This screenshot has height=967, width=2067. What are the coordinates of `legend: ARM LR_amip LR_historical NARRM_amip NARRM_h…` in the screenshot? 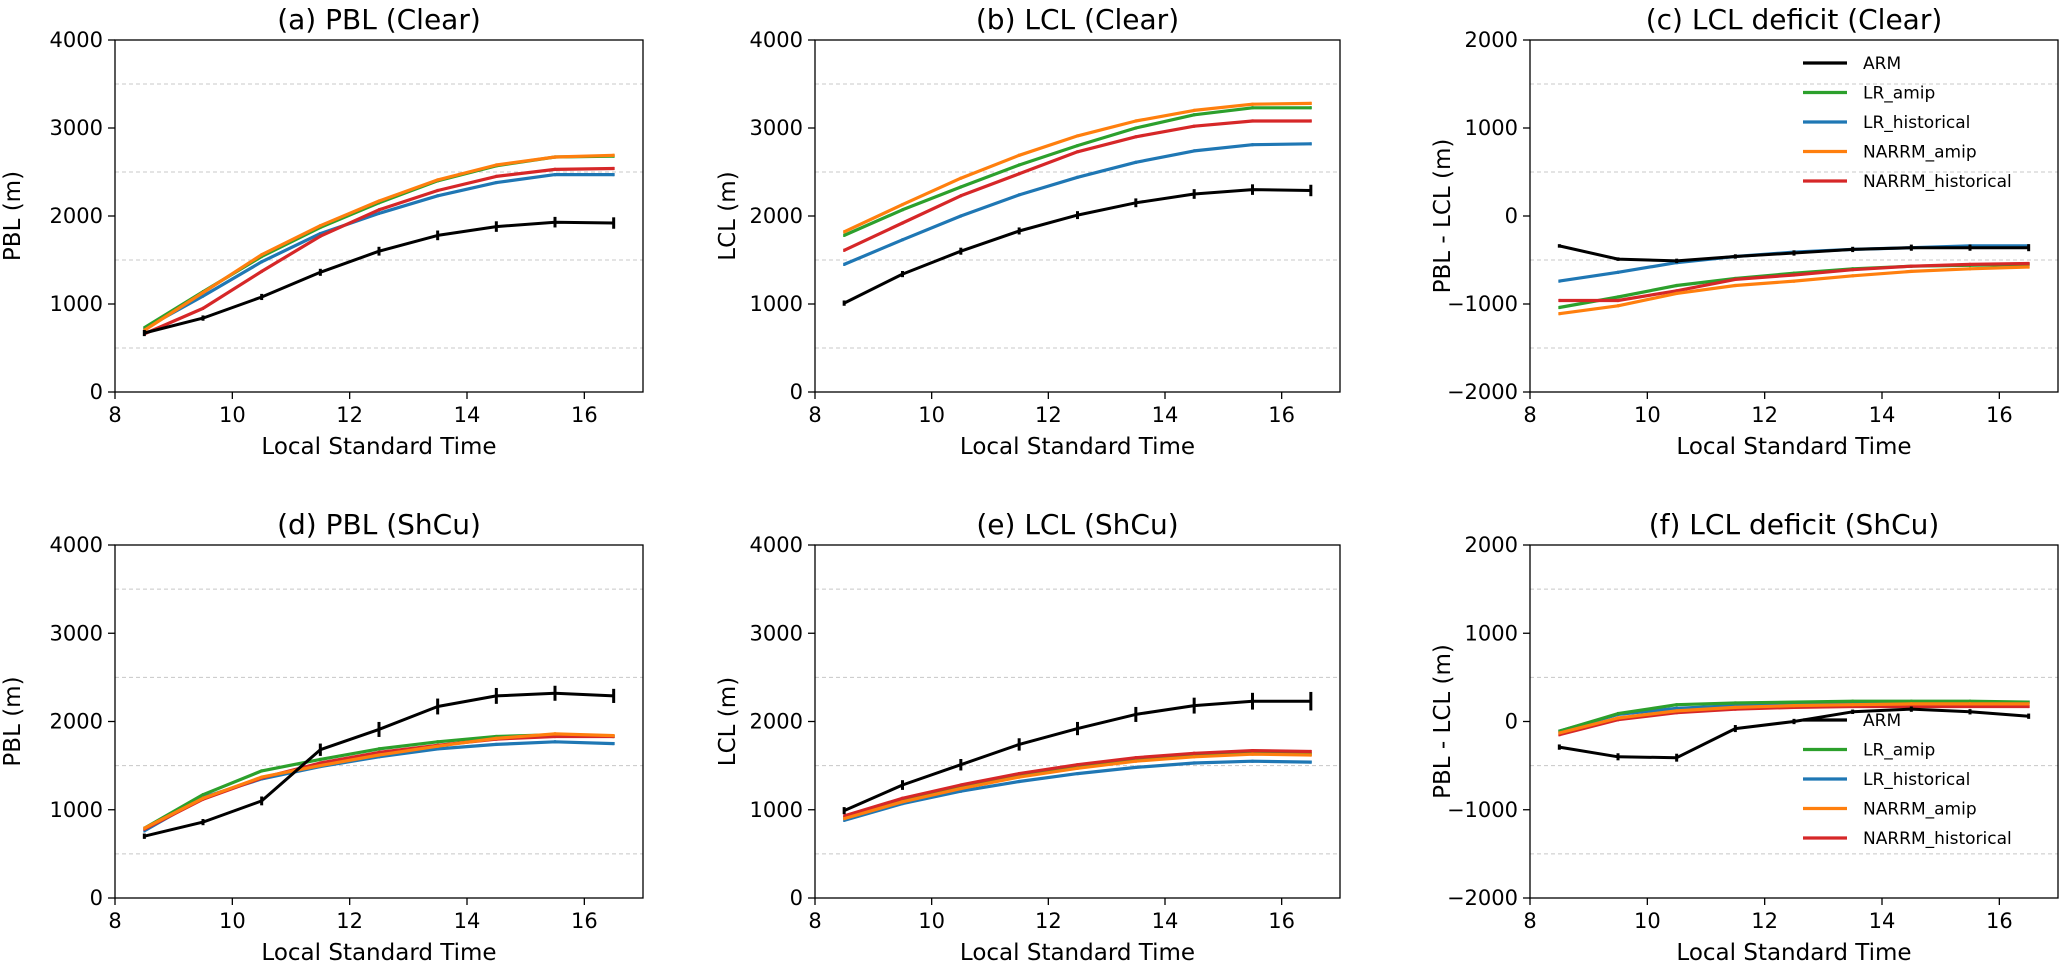 It's located at (1907, 123).